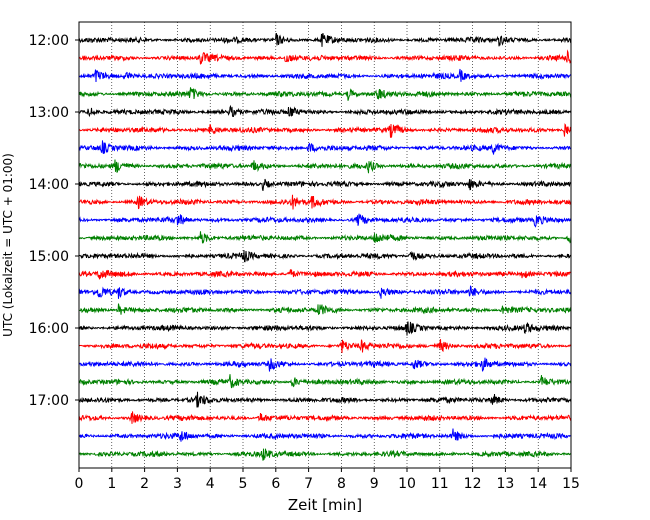 The image size is (650, 520). I want to click on y-axis-label: UTC (Lokalzeit = UTC + 01:00), so click(8, 245).